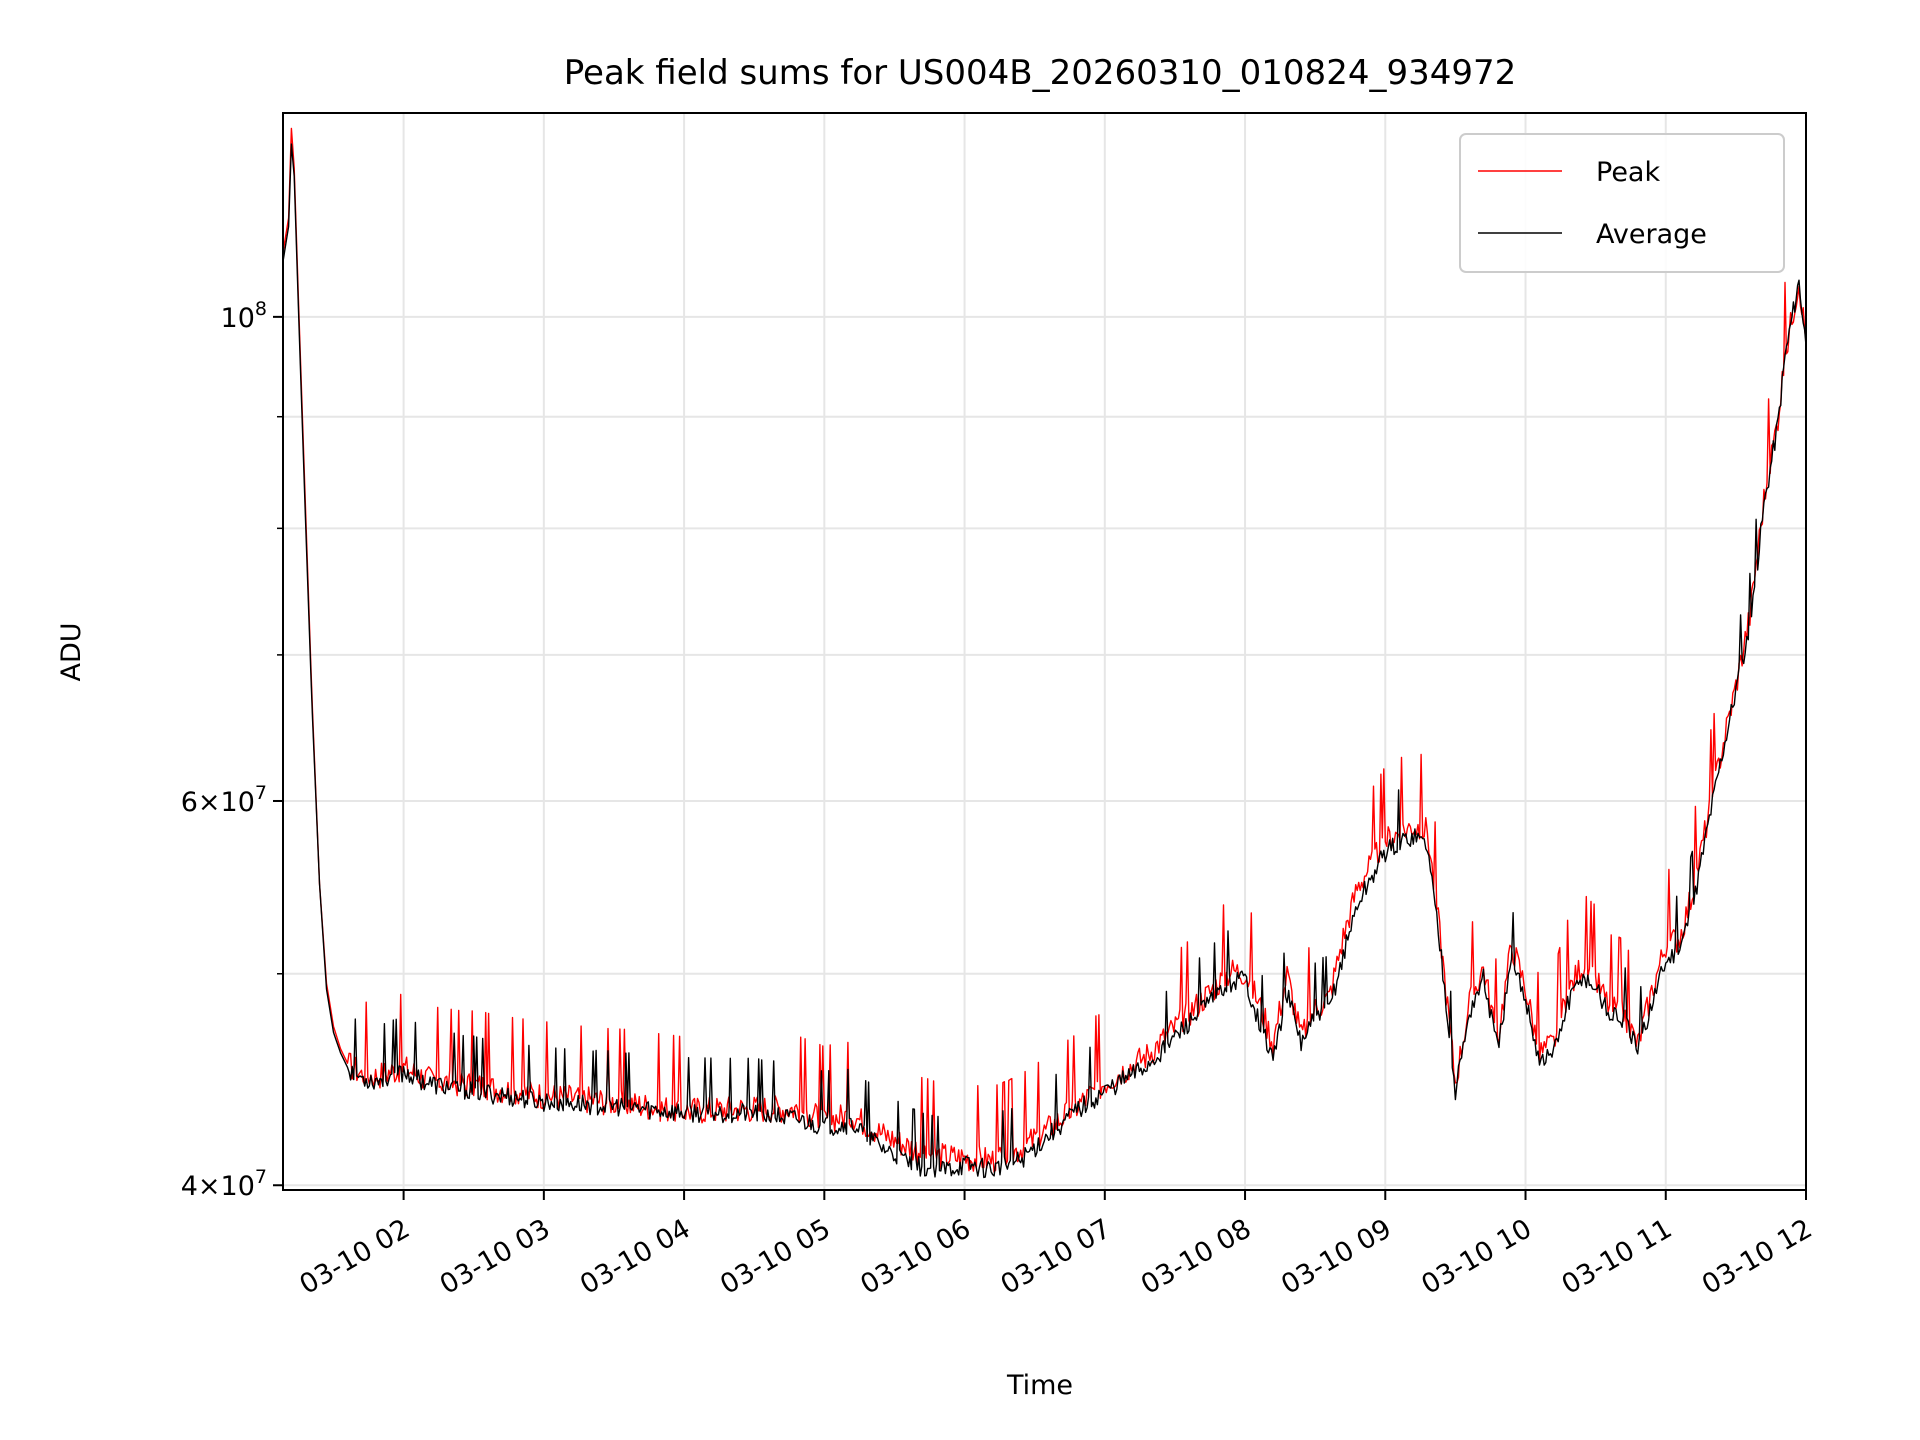 Image resolution: width=1920 pixels, height=1440 pixels. I want to click on y-axis-label: ADU, so click(71, 651).